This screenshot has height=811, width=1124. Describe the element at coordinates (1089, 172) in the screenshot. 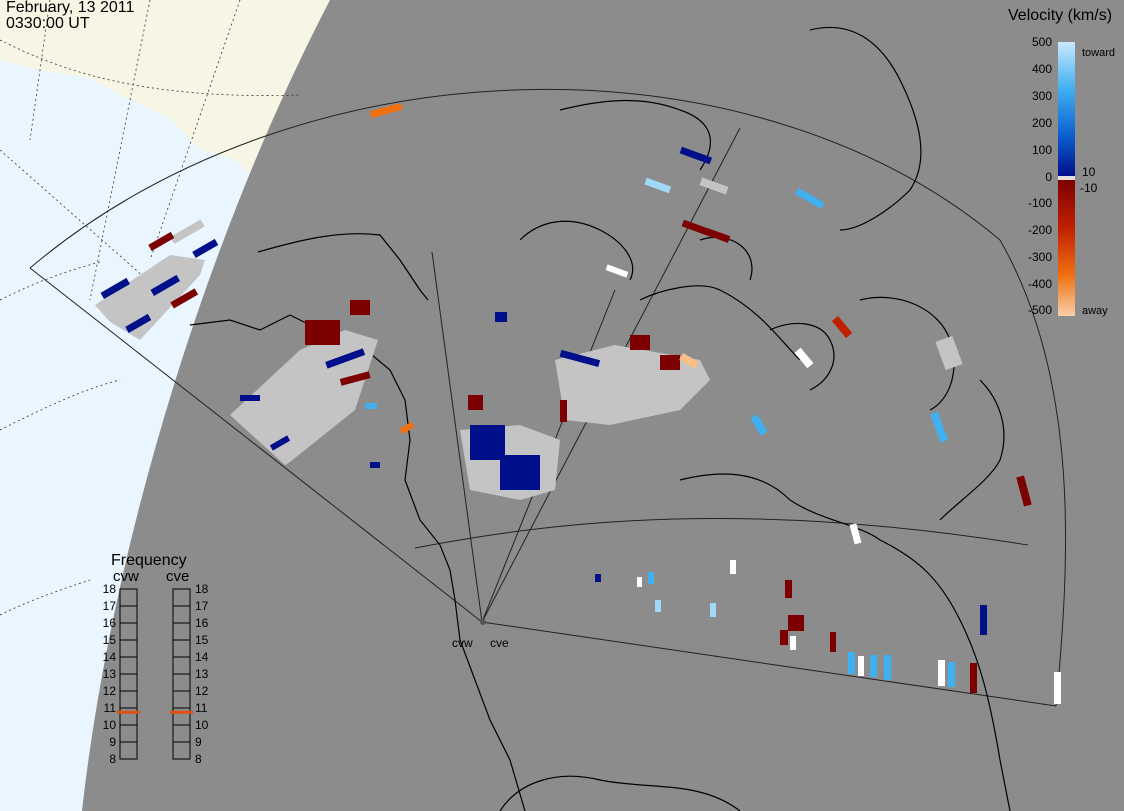

I see `velocity-small-positive: 10` at that location.